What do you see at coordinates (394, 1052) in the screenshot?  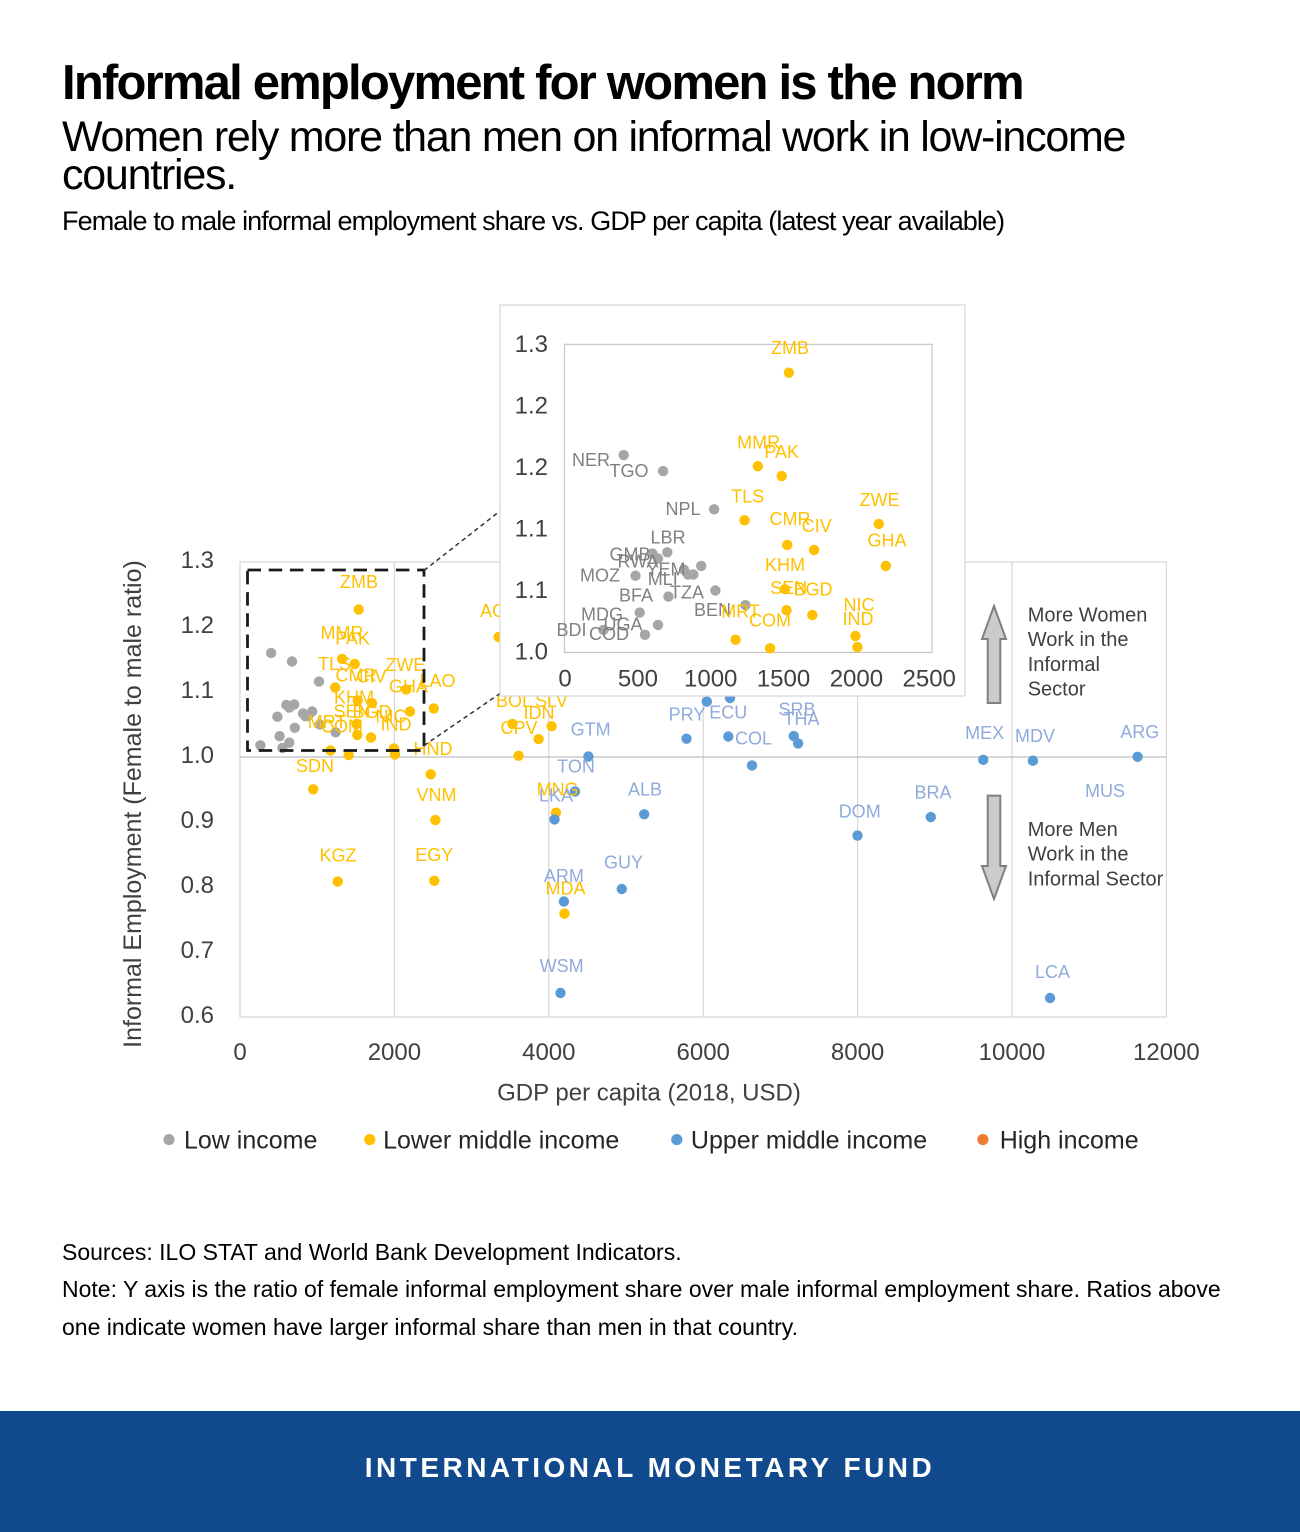 I see `svg-text: 2000` at bounding box center [394, 1052].